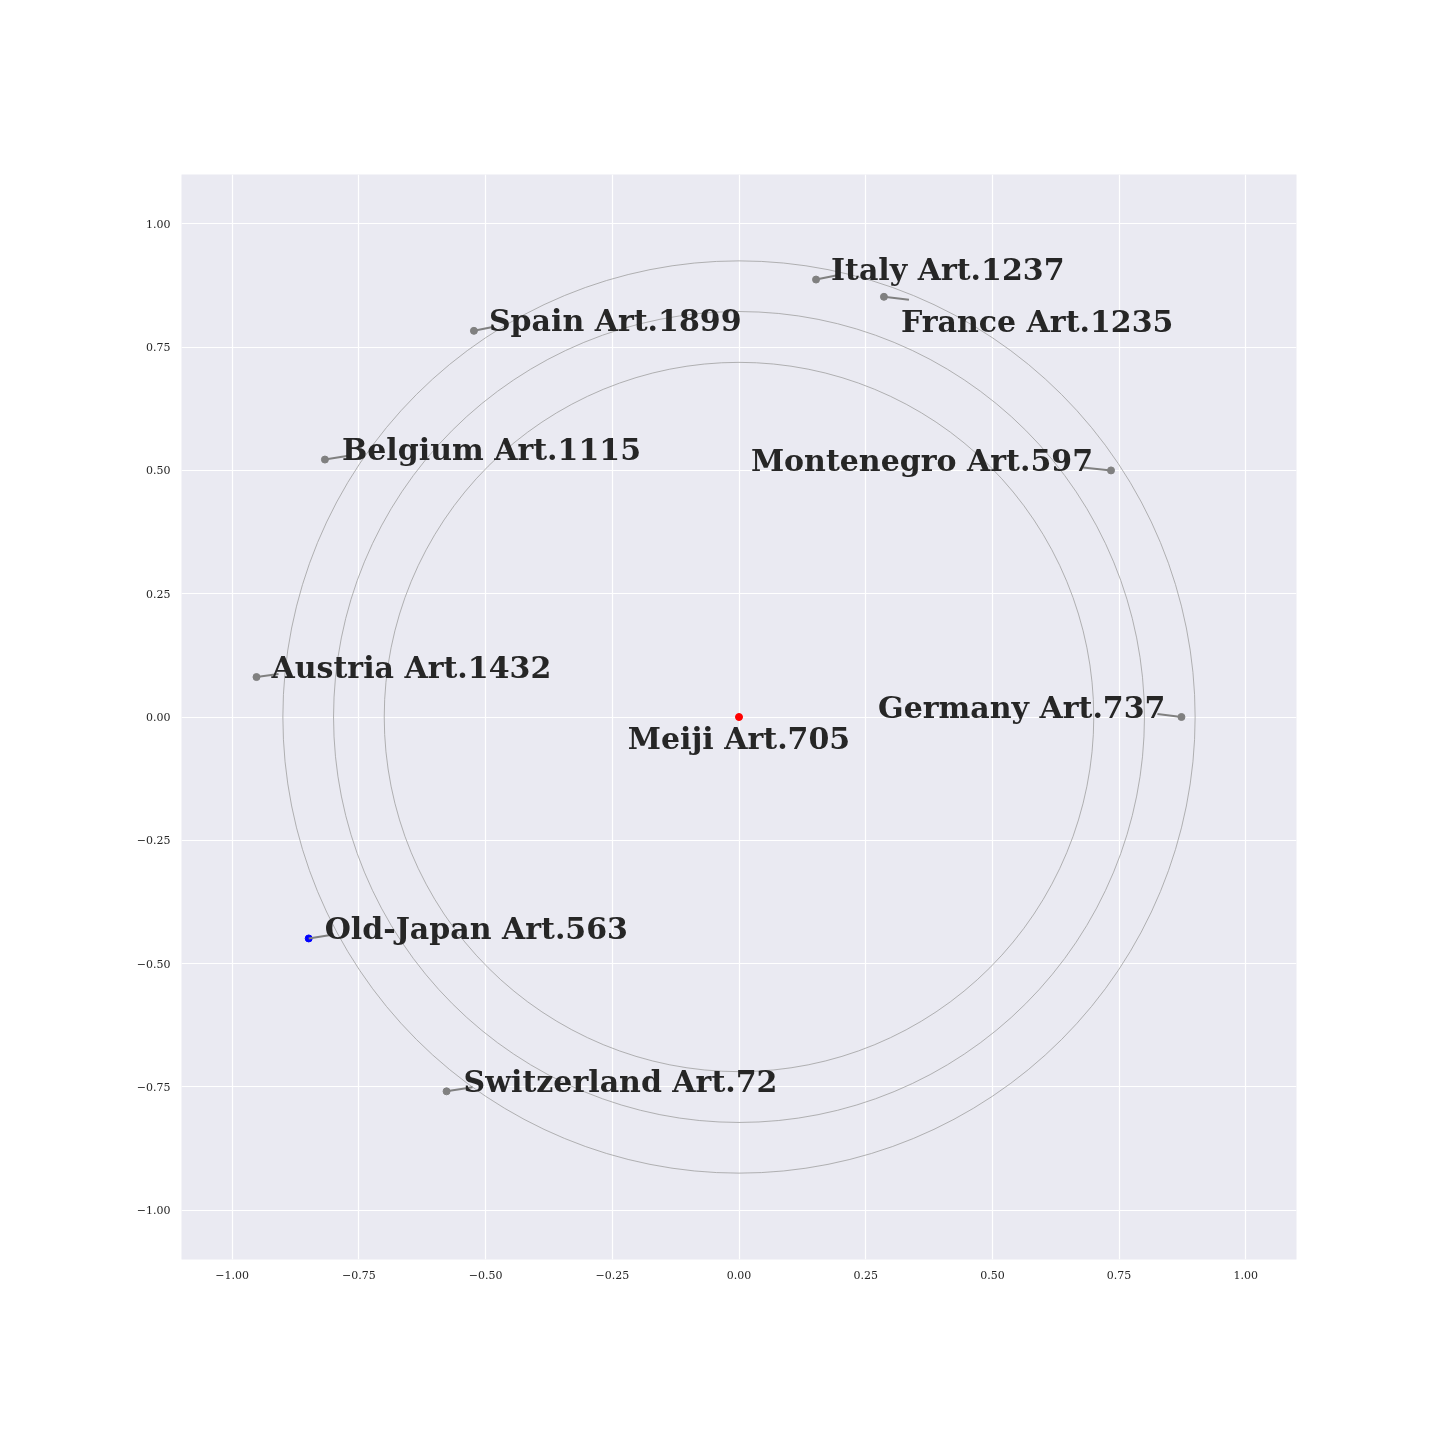 Image resolution: width=1440 pixels, height=1440 pixels. What do you see at coordinates (1037, 322) in the screenshot?
I see `annotation: France Art.1235` at bounding box center [1037, 322].